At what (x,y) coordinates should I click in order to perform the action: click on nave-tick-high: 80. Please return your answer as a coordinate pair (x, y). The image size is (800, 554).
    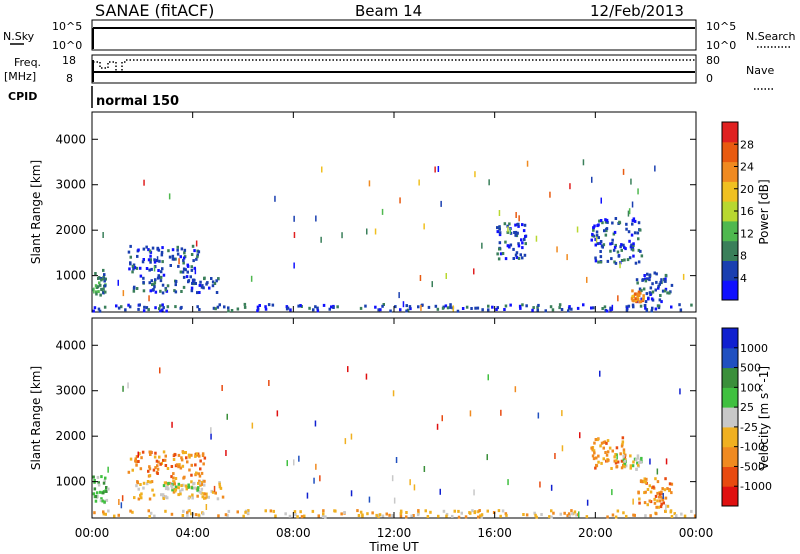
    Looking at the image, I should click on (713, 60).